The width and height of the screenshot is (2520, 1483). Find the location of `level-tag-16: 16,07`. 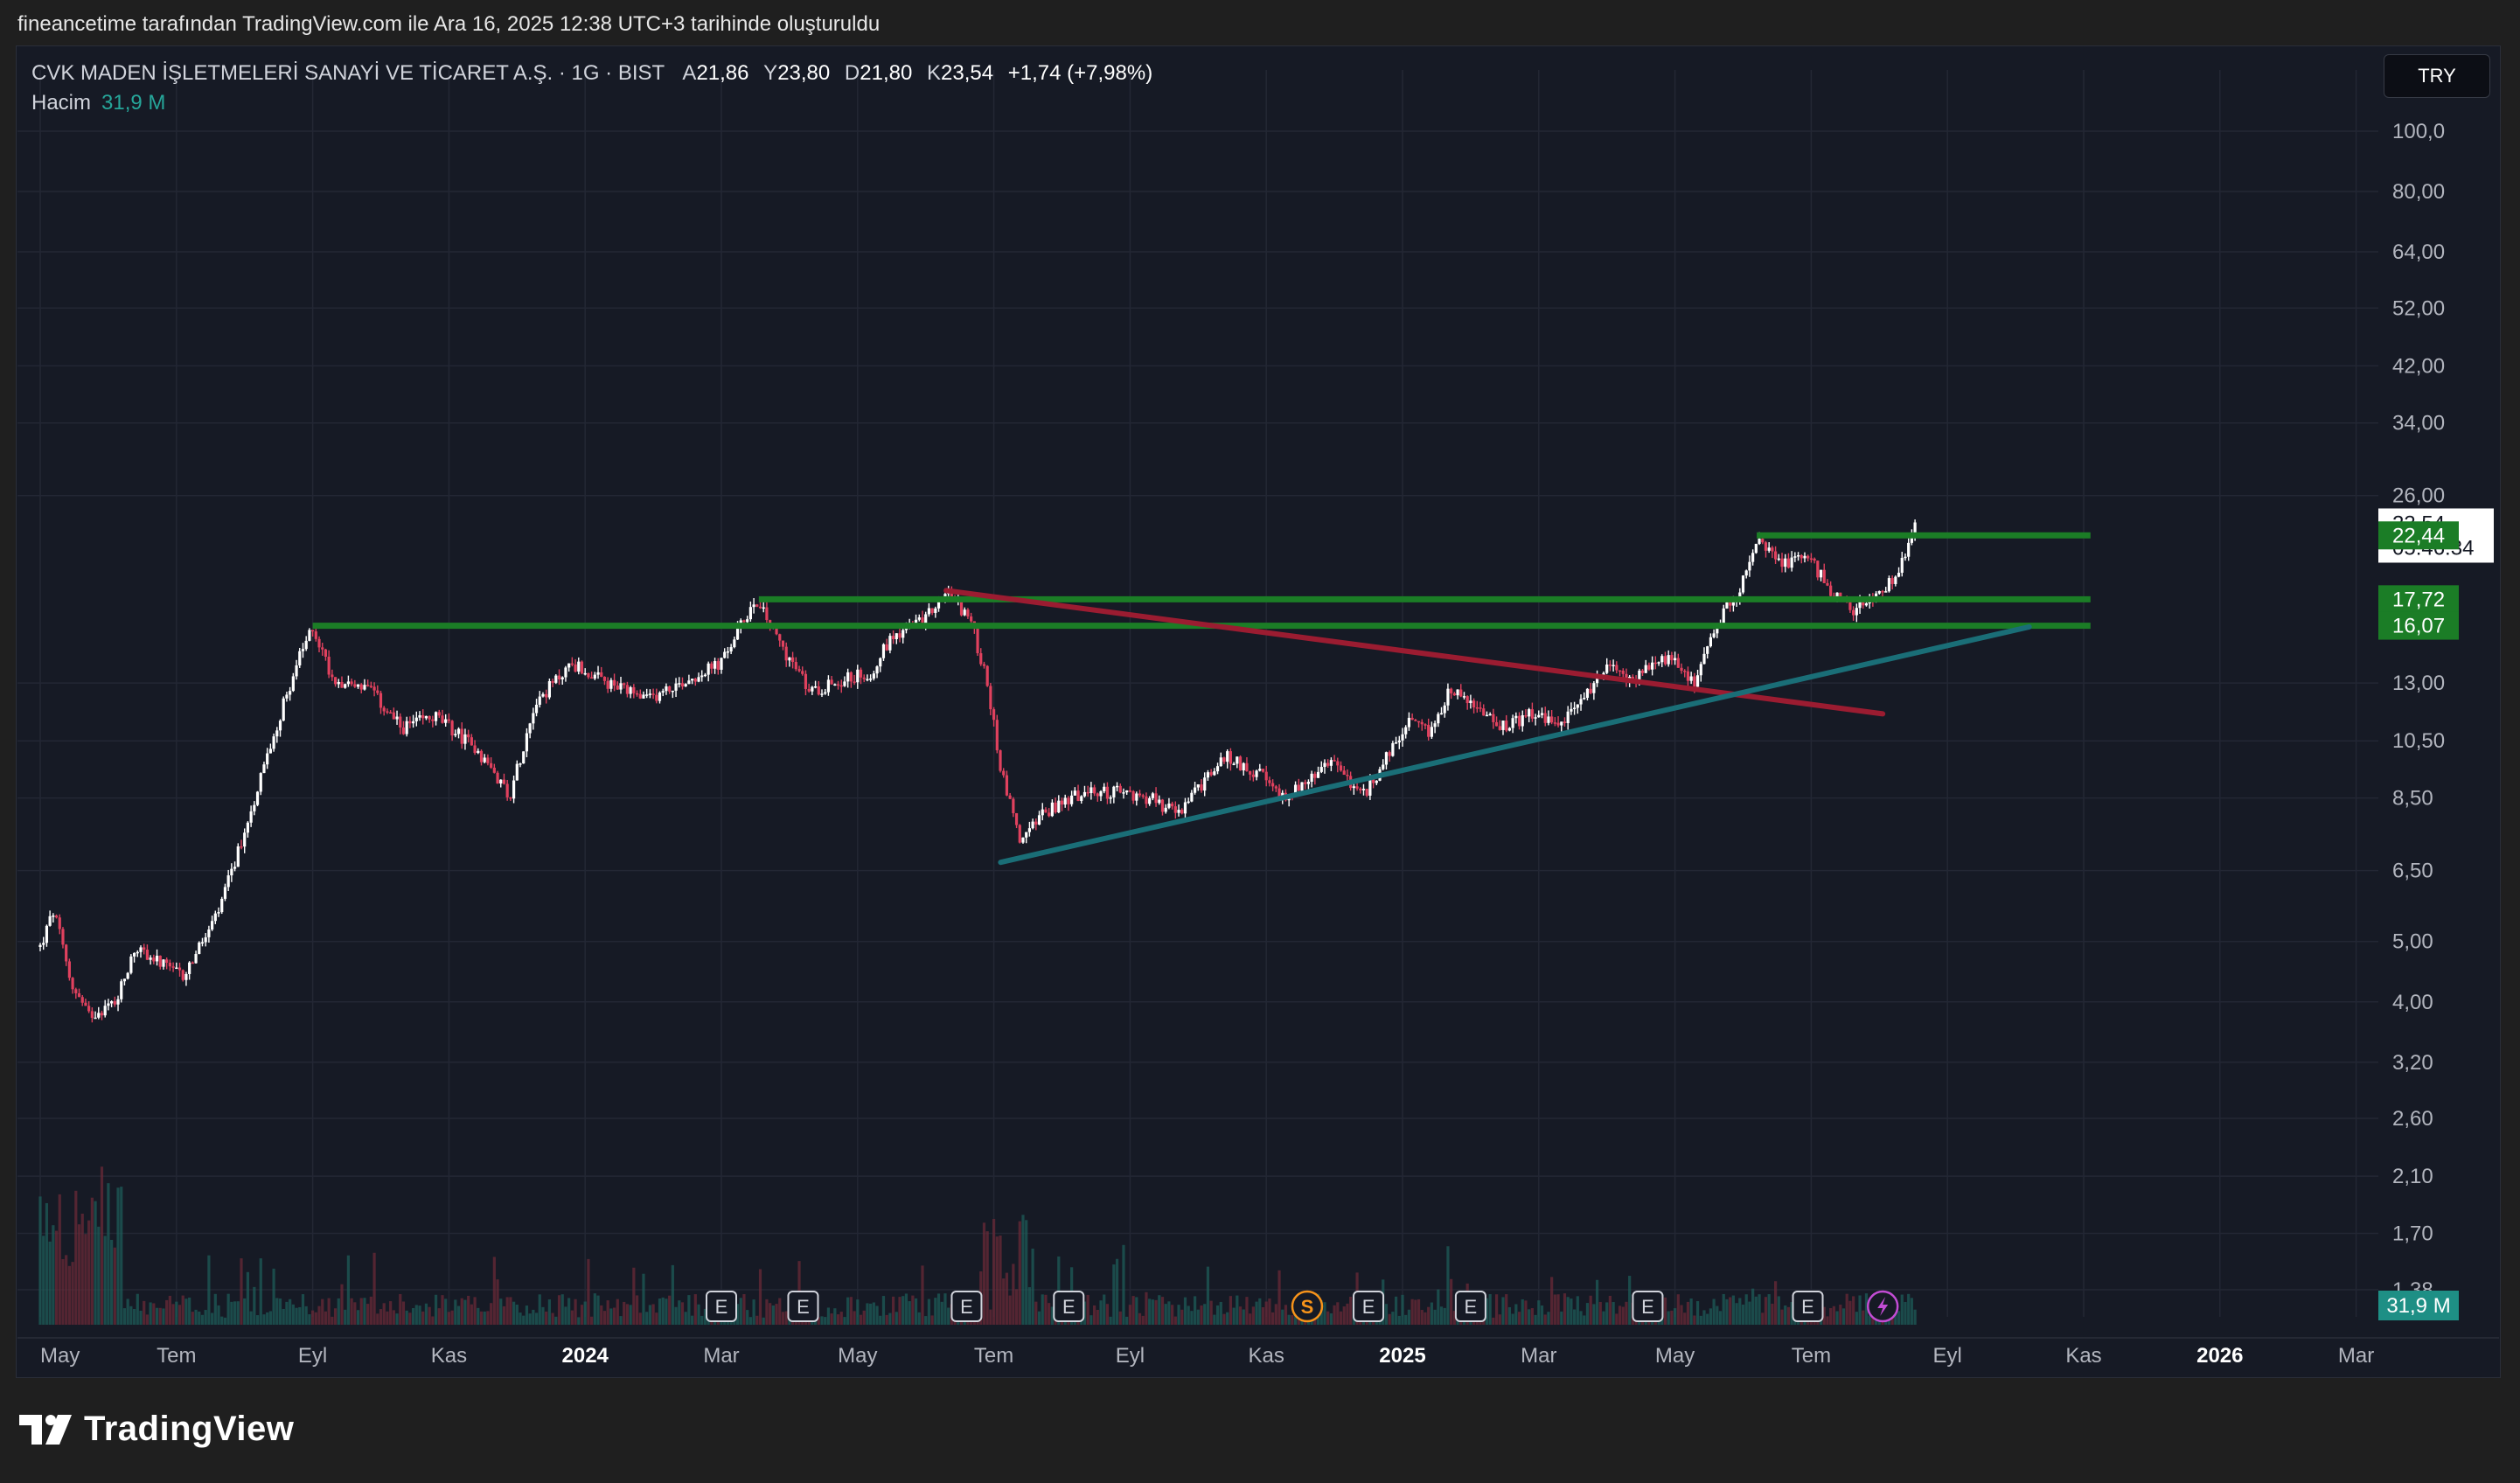

level-tag-16: 16,07 is located at coordinates (2418, 627).